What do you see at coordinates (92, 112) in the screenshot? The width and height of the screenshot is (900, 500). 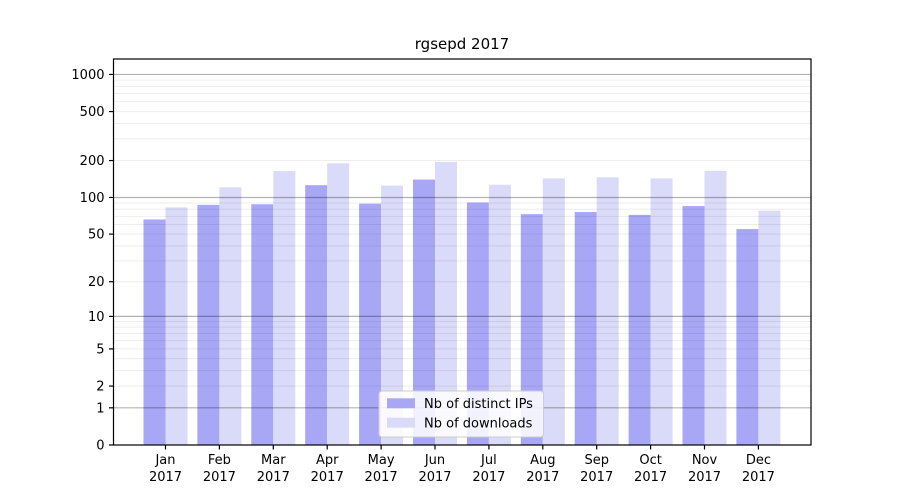 I see `y-tick-label: 500` at bounding box center [92, 112].